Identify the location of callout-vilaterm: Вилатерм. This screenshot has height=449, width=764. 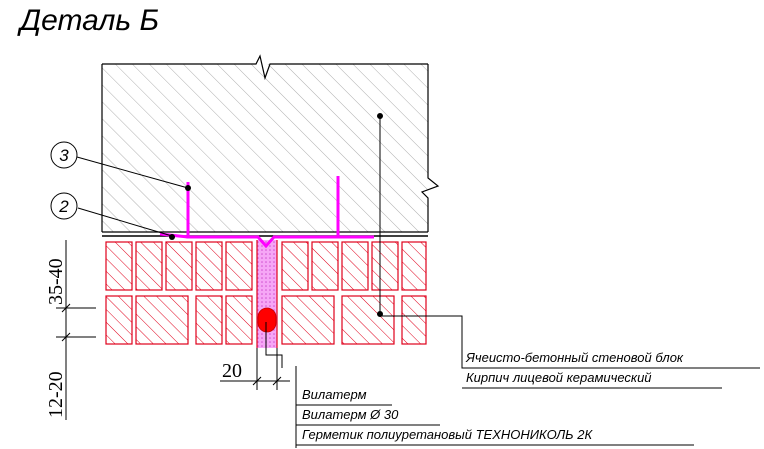
(334, 394).